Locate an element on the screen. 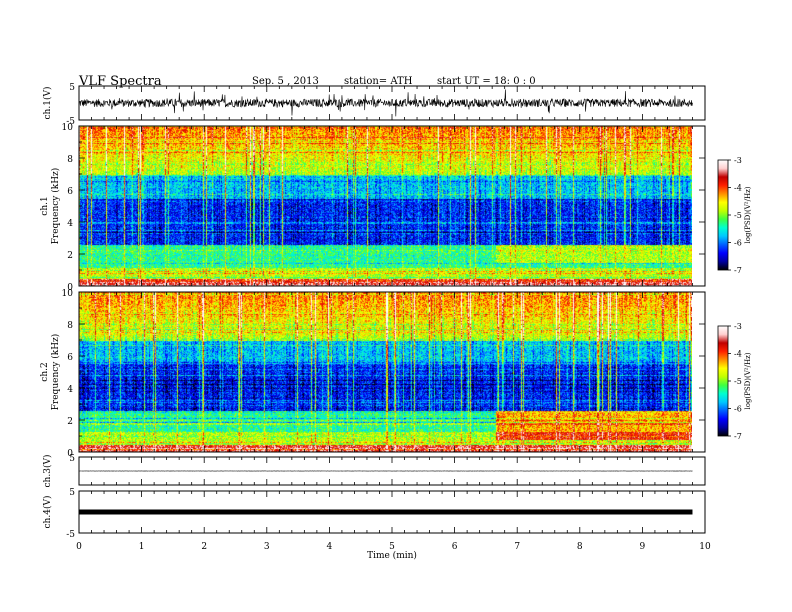  spec1-colorbar is located at coordinates (723, 215).